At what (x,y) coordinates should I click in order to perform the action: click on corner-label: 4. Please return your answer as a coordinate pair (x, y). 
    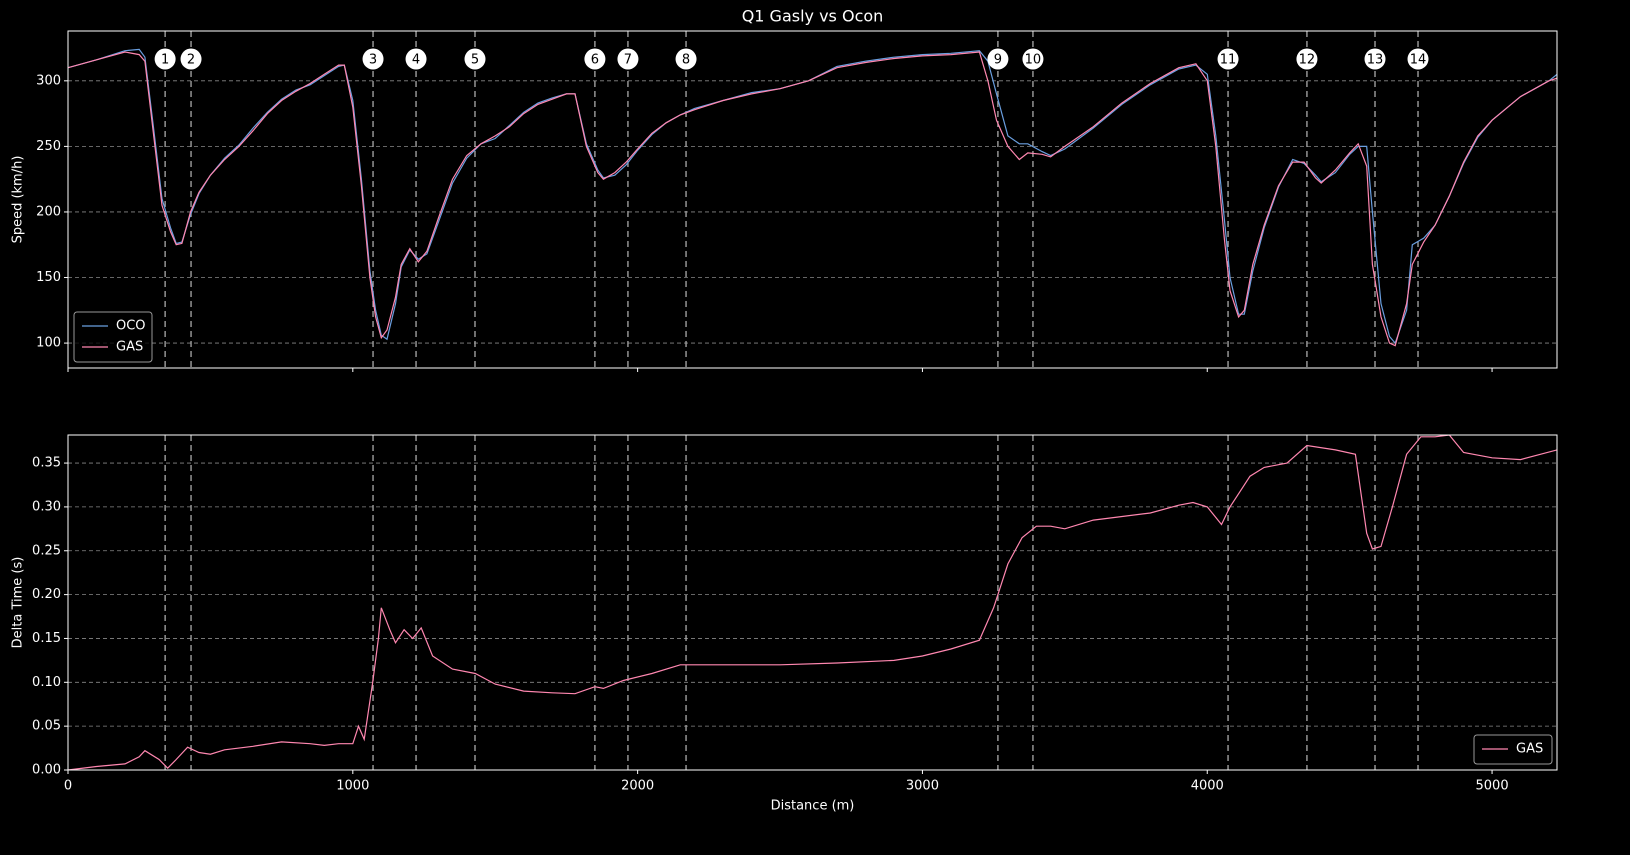
    Looking at the image, I should click on (416, 60).